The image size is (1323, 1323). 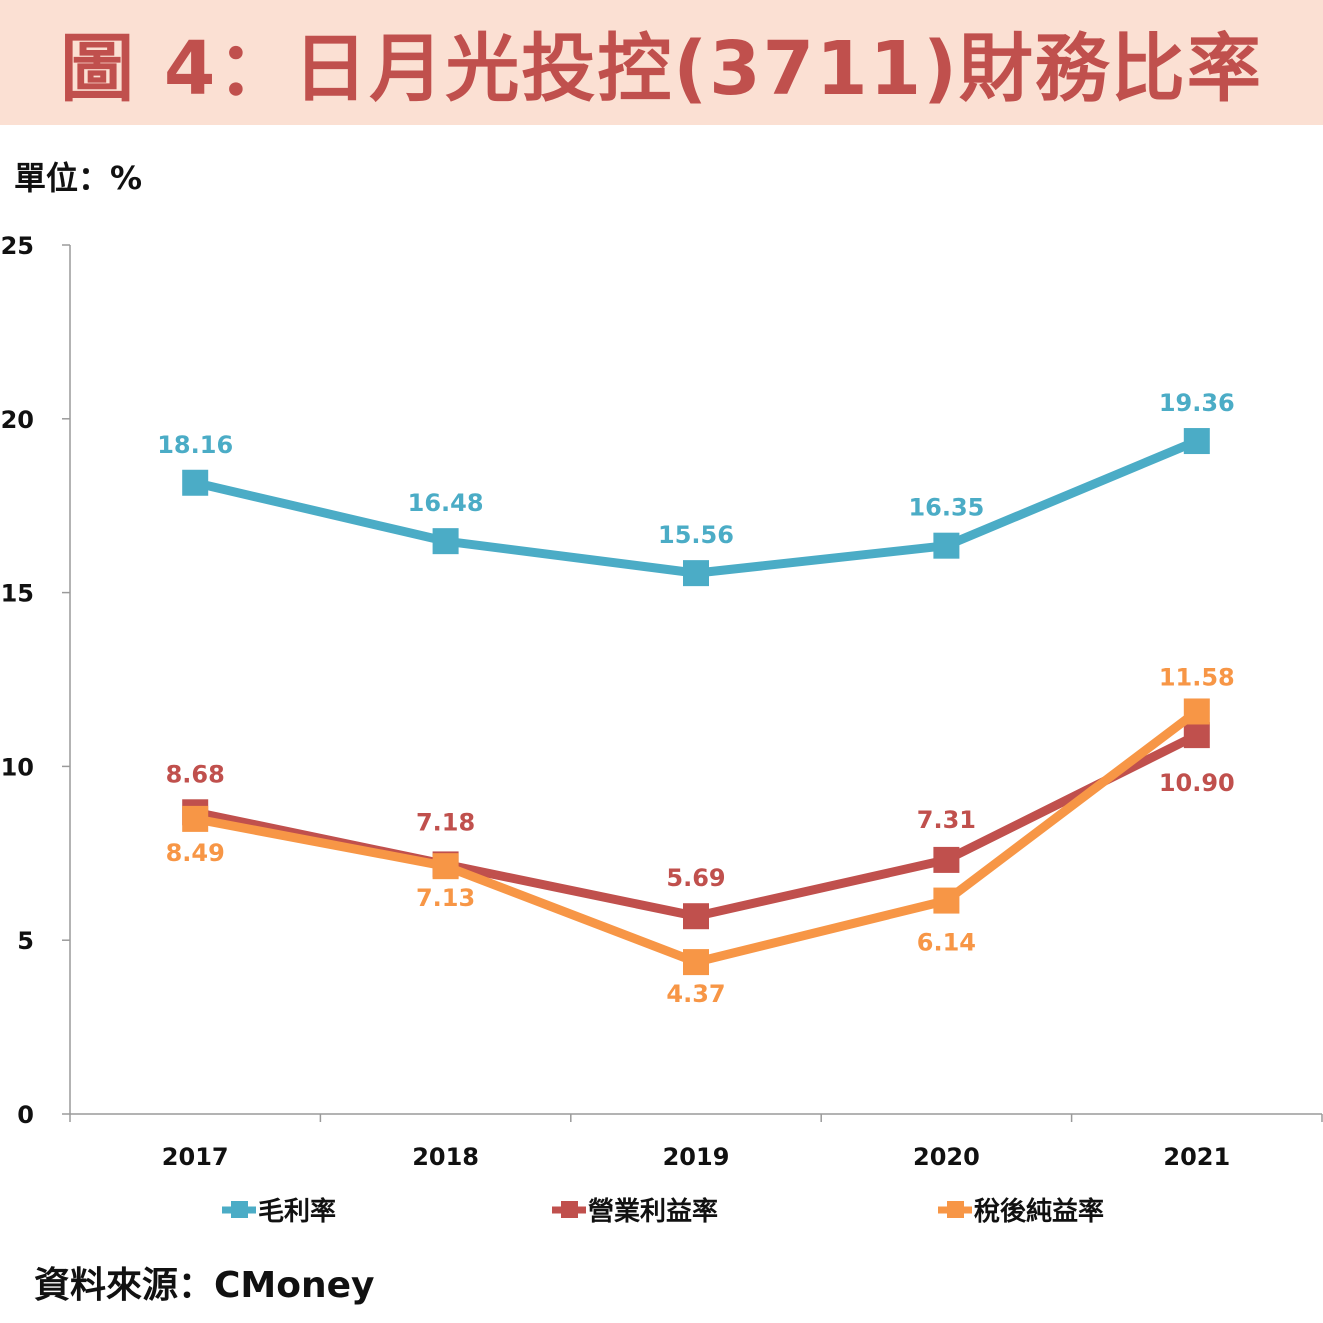 I want to click on data-label: 11.58, so click(x=1197, y=677).